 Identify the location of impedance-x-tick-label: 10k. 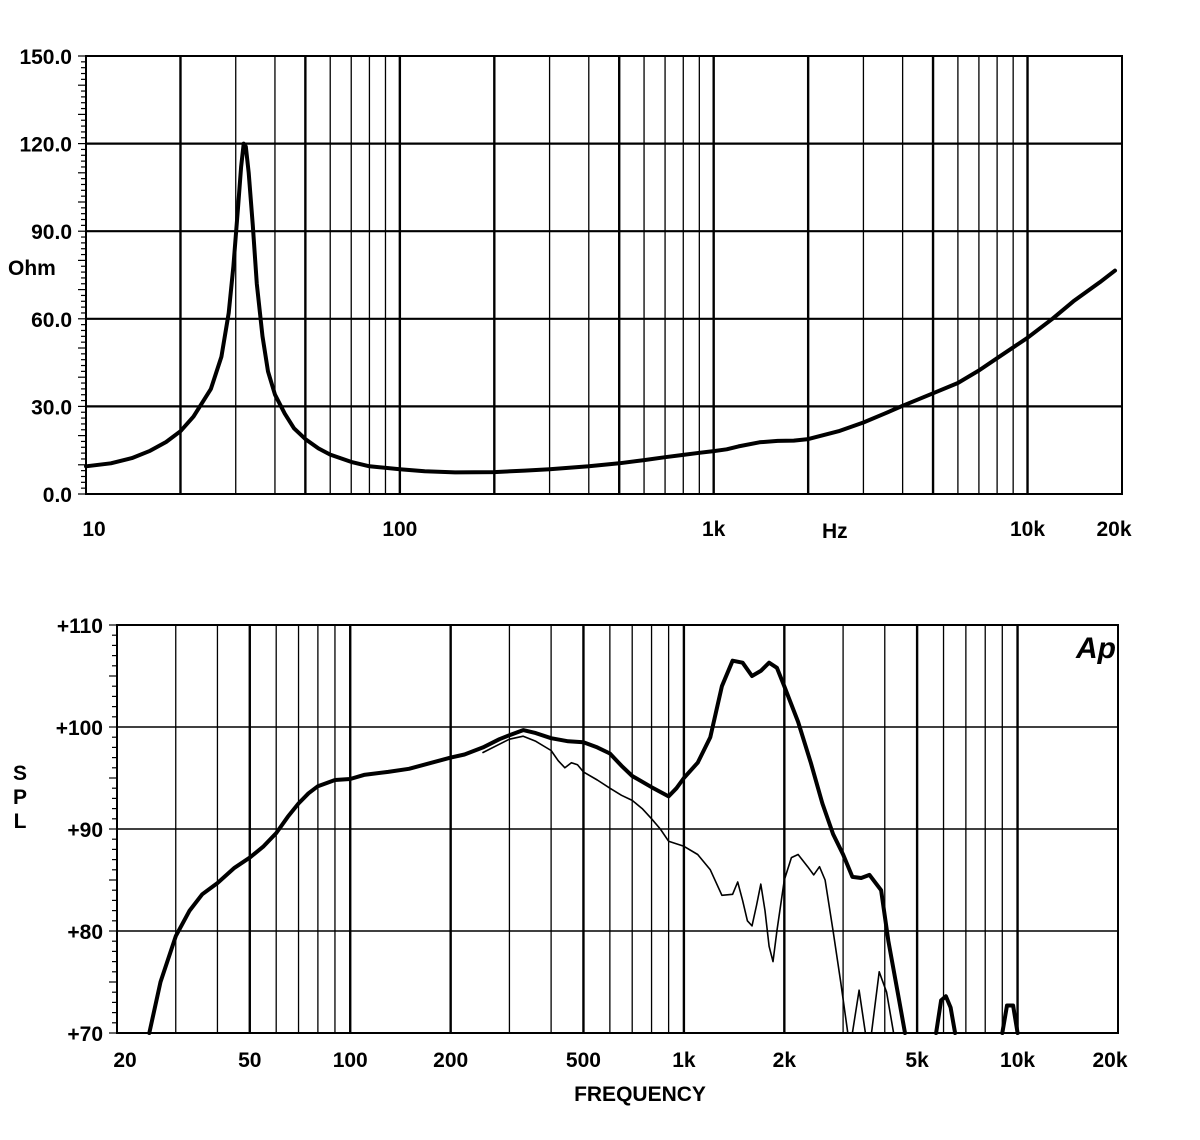
(1027, 529).